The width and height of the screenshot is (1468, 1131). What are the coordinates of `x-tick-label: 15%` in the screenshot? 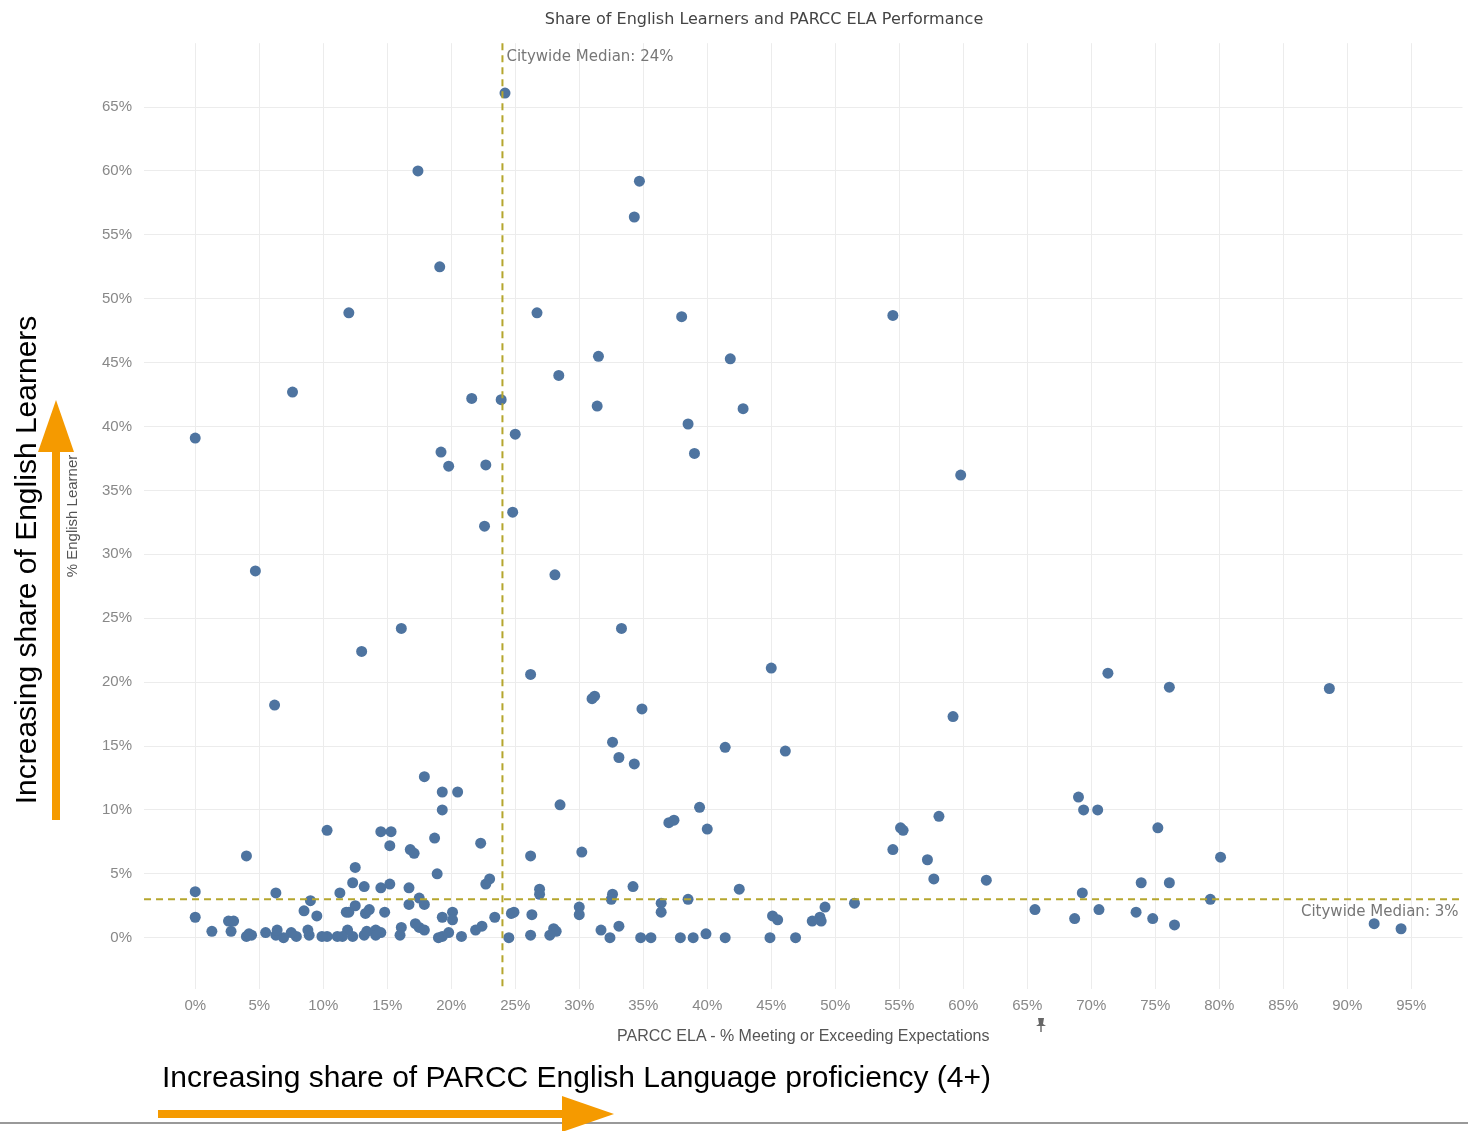 It's located at (387, 1004).